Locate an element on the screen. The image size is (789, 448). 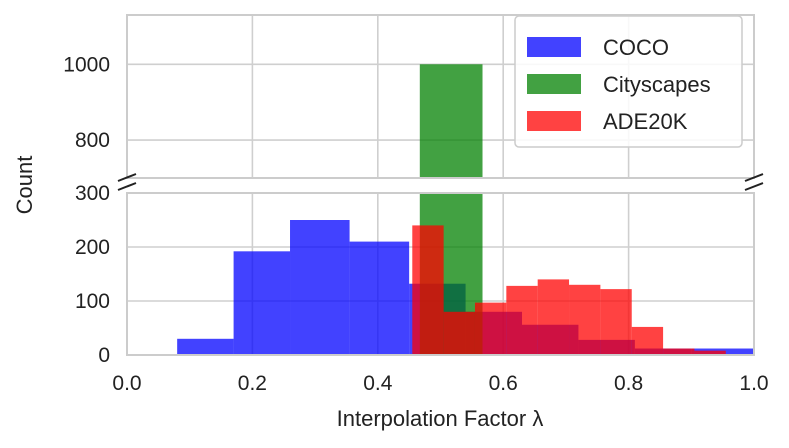
upper-y-axis-ticks: 800 1000 is located at coordinates (86, 102).